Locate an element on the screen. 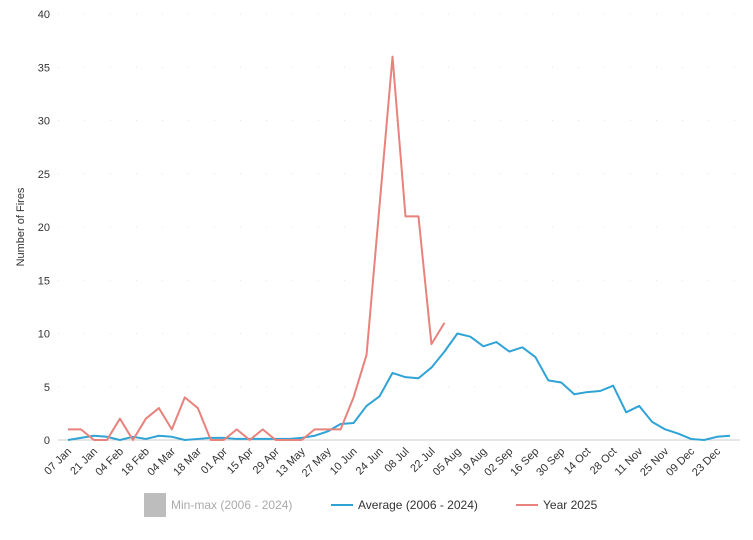  legend-label: Min-max (2006 - 2024) is located at coordinates (231, 505).